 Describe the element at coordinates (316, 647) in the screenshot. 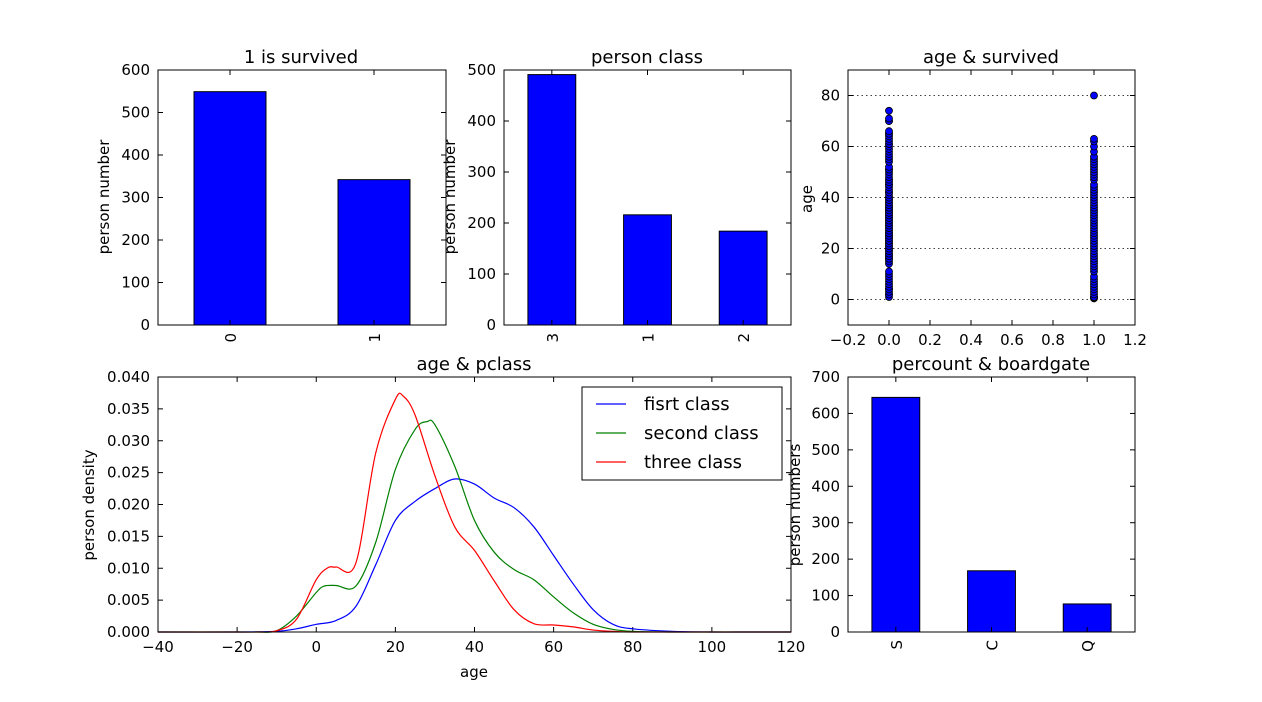

I see `age-pclass-x-tick-label: 0` at that location.